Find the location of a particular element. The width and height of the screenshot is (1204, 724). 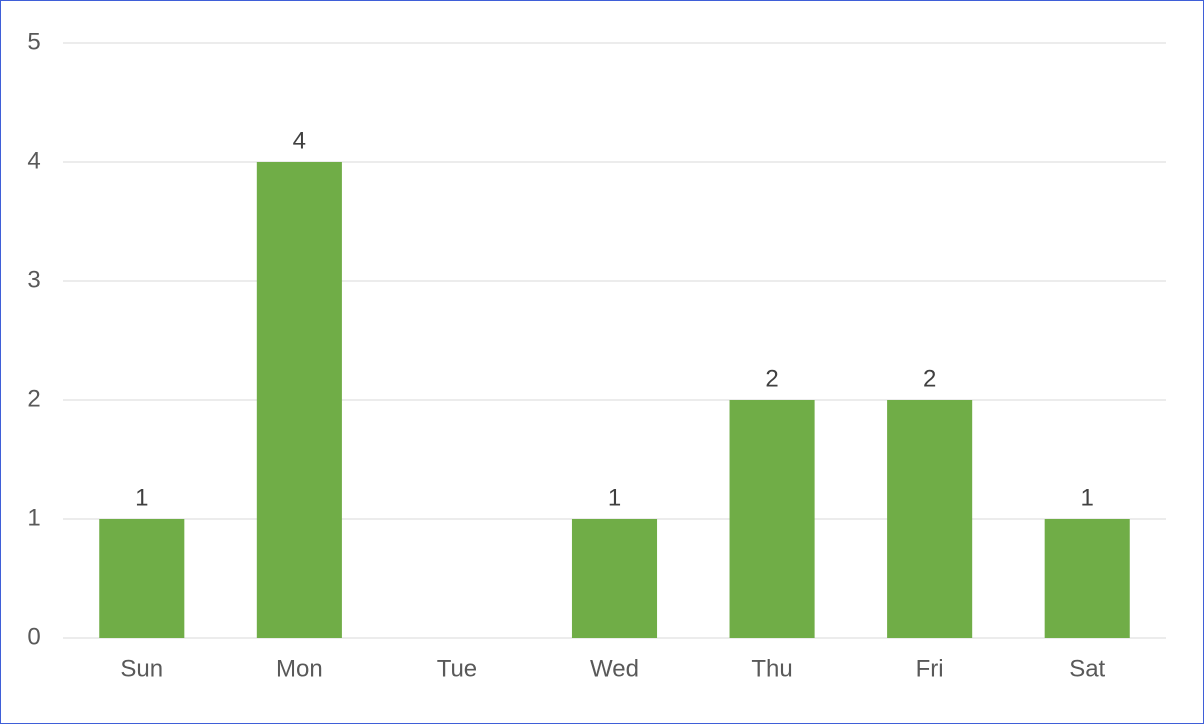

data-label: 4 is located at coordinates (299, 140).